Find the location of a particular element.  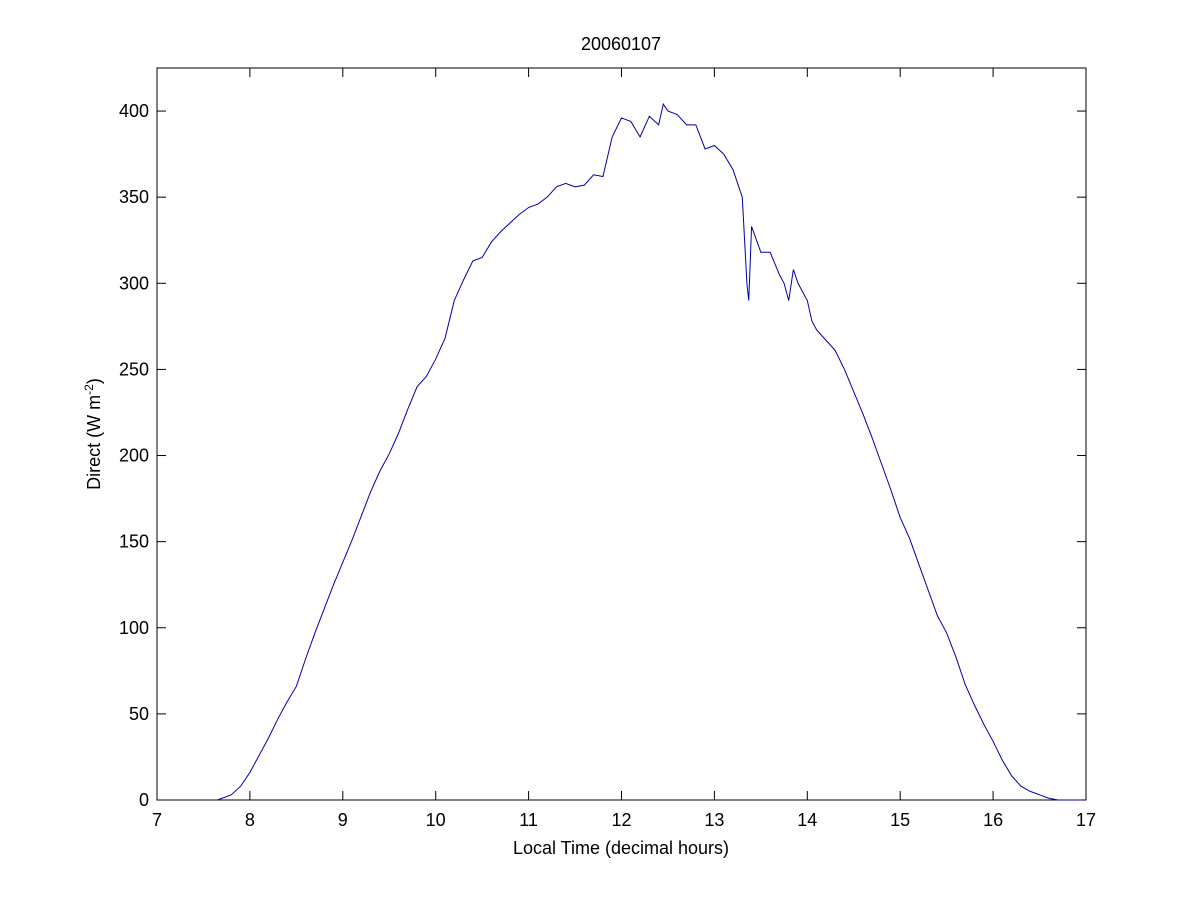

x-tick-label: 12 is located at coordinates (621, 820).